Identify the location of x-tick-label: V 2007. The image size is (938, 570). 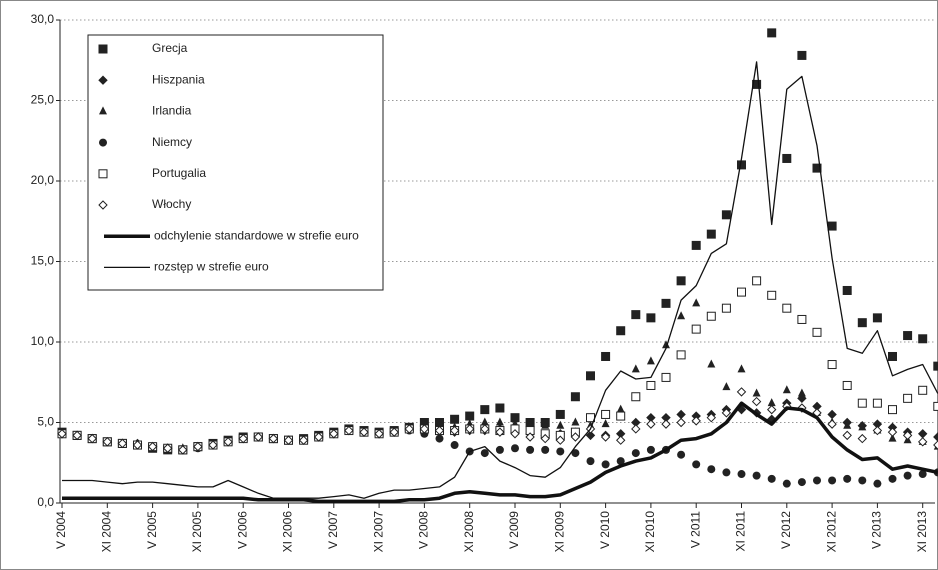
(333, 530).